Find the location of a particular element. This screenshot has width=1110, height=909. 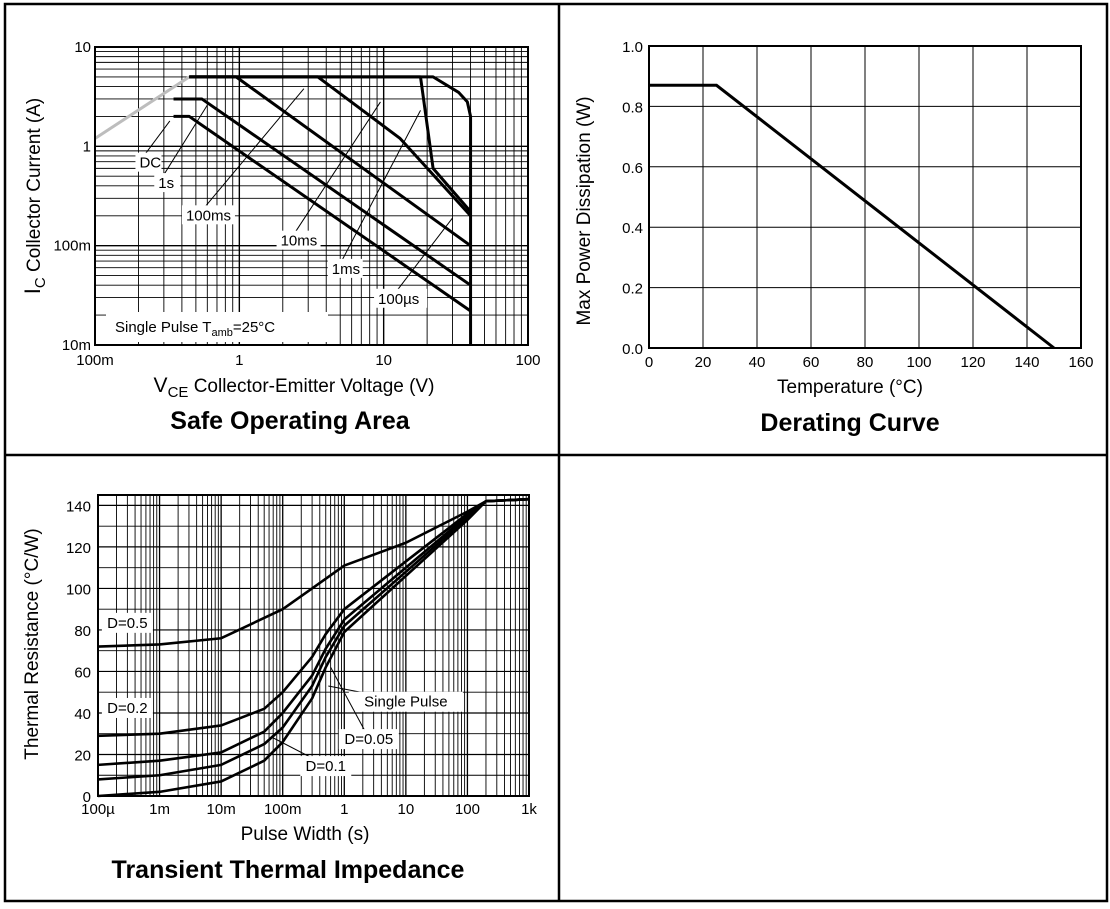

derating-x-tick-label: 100 is located at coordinates (918, 362).